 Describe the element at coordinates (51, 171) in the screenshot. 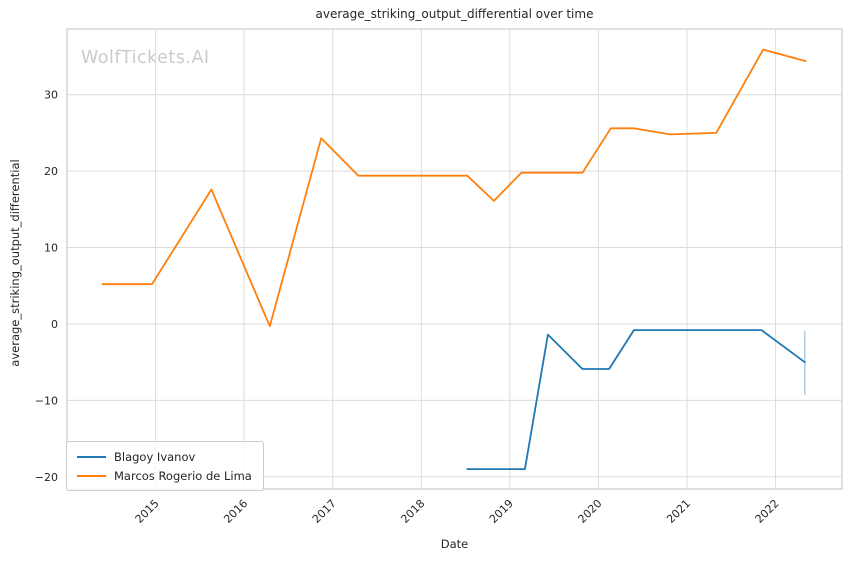

I see `y-tick-label: 20` at that location.